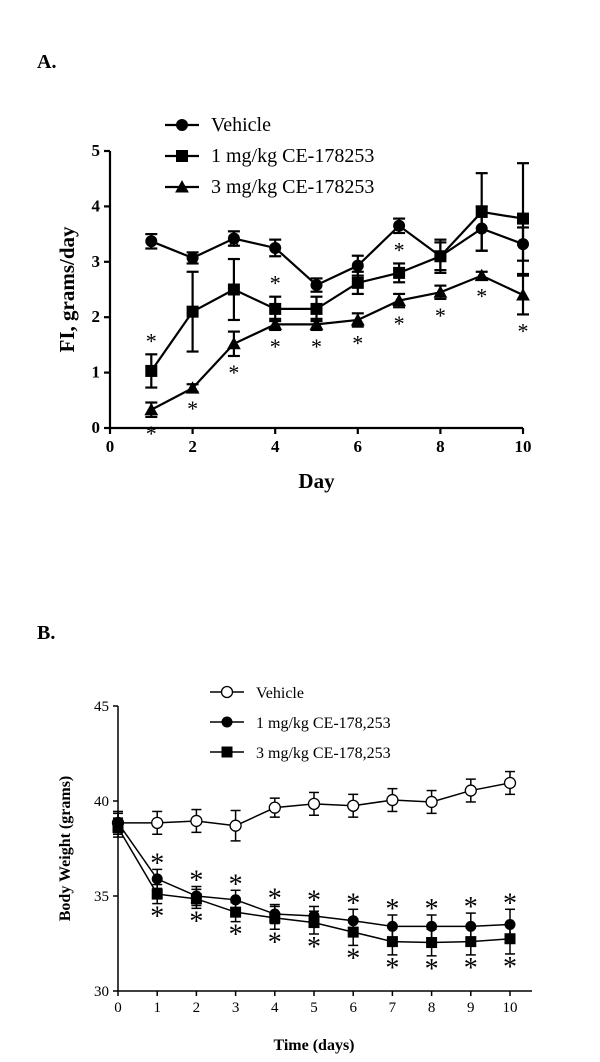  Describe the element at coordinates (314, 1008) in the screenshot. I see `x-tick-label: 5` at that location.